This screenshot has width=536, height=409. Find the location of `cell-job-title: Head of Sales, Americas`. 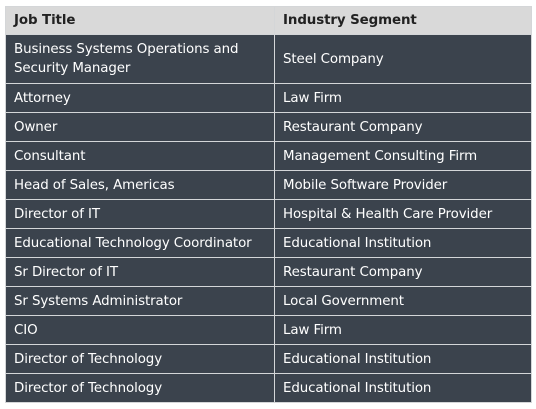

cell-job-title: Head of Sales, Americas is located at coordinates (140, 185).